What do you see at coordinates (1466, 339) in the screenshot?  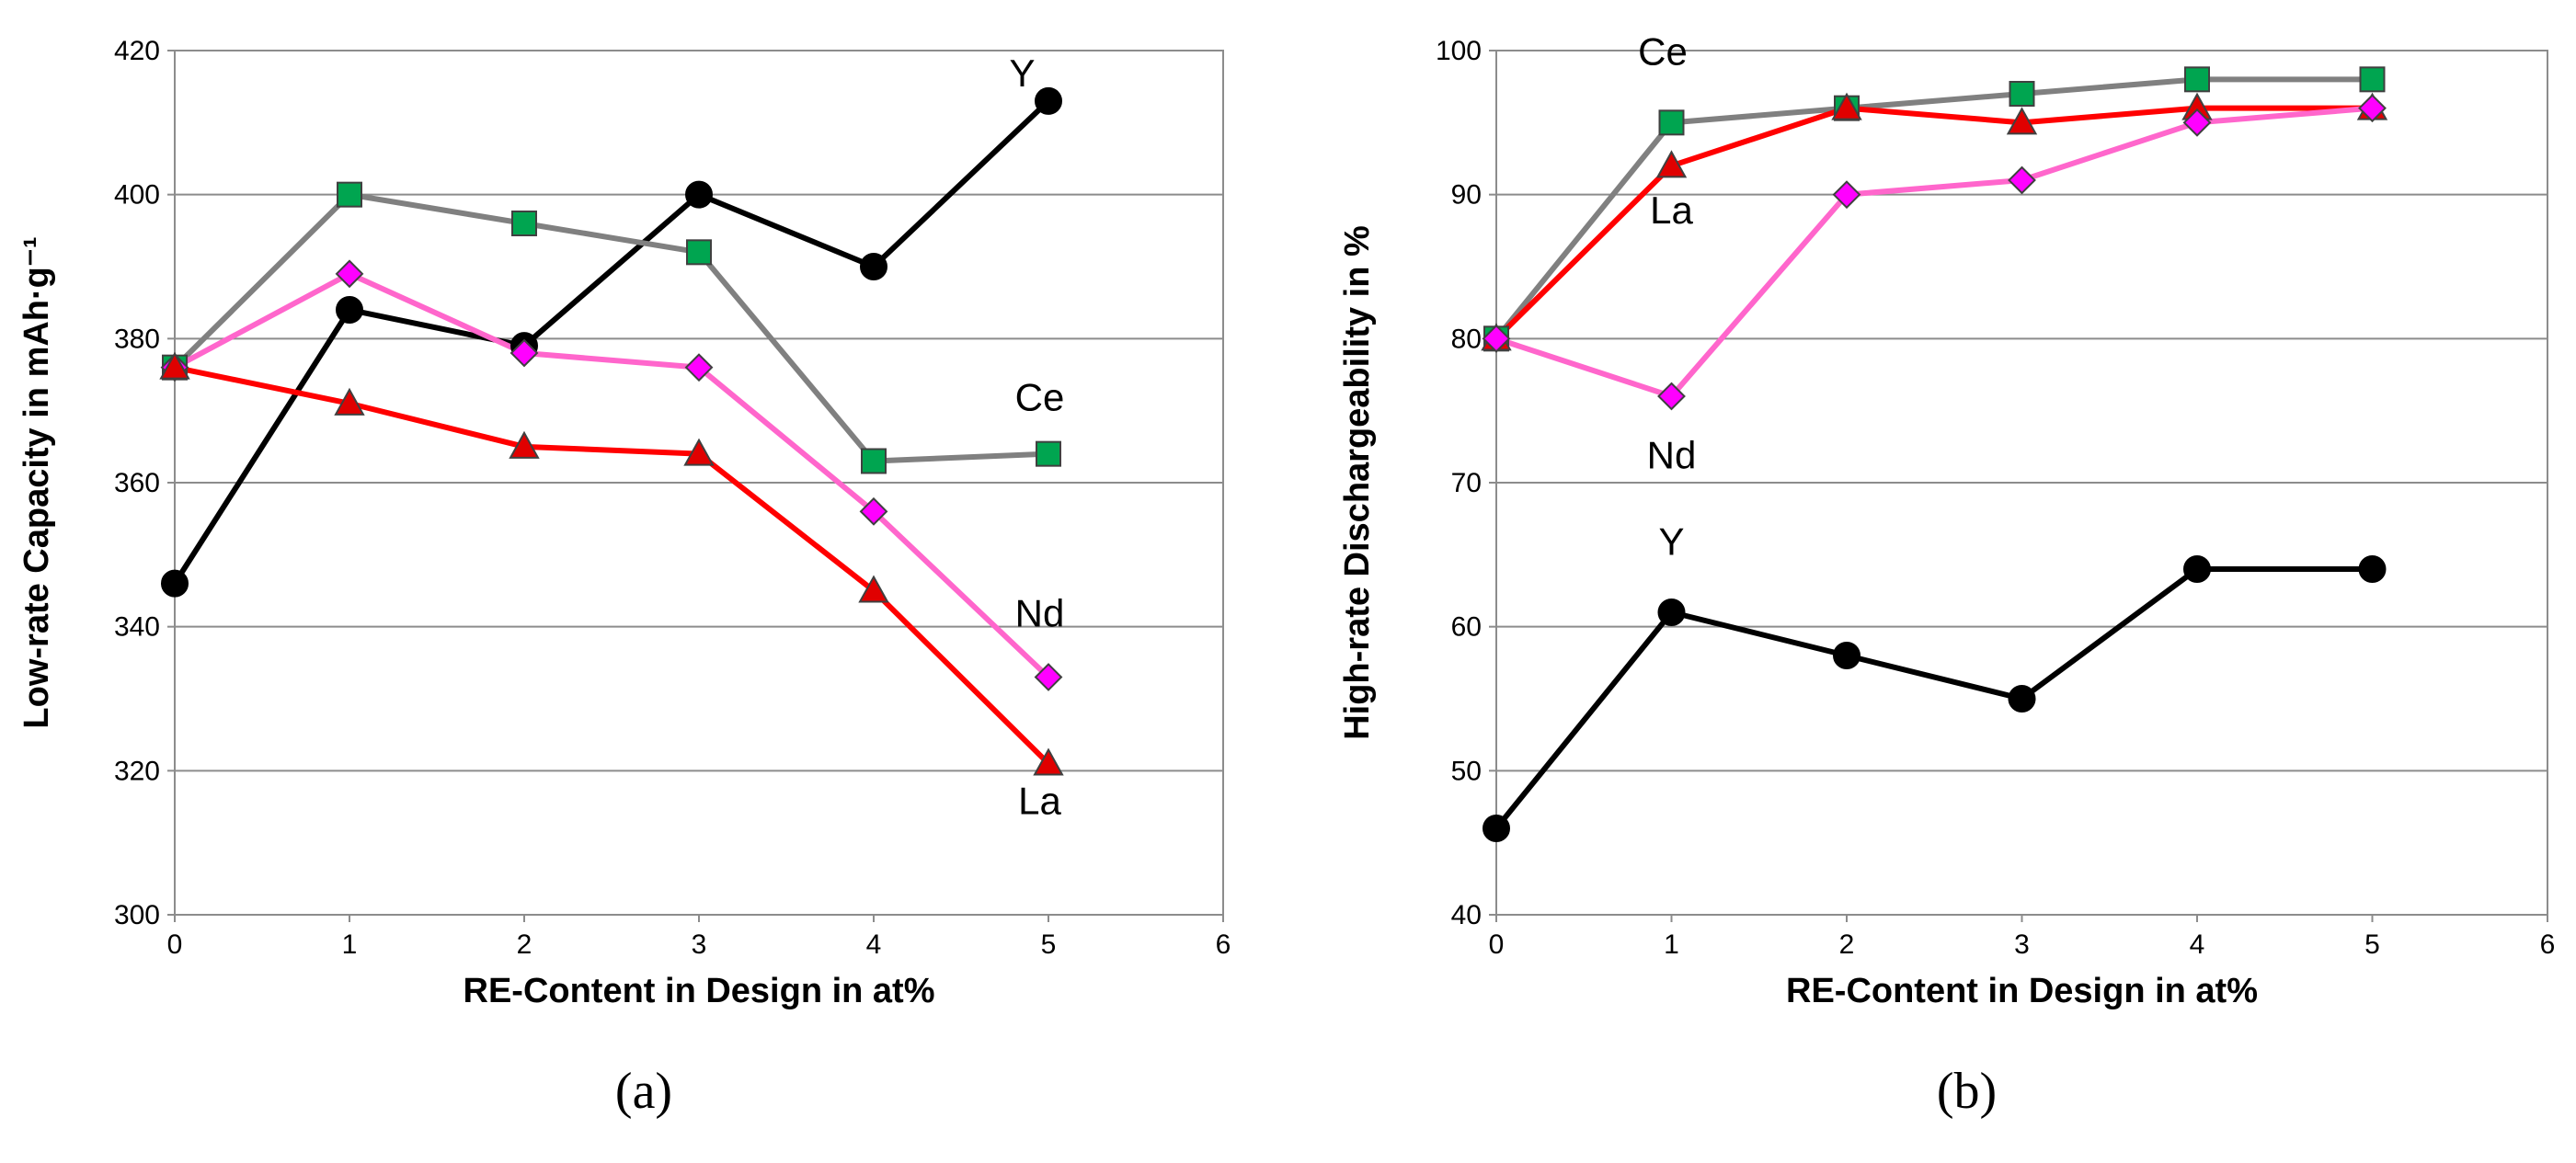 I see `y-tick-label: 80` at bounding box center [1466, 339].